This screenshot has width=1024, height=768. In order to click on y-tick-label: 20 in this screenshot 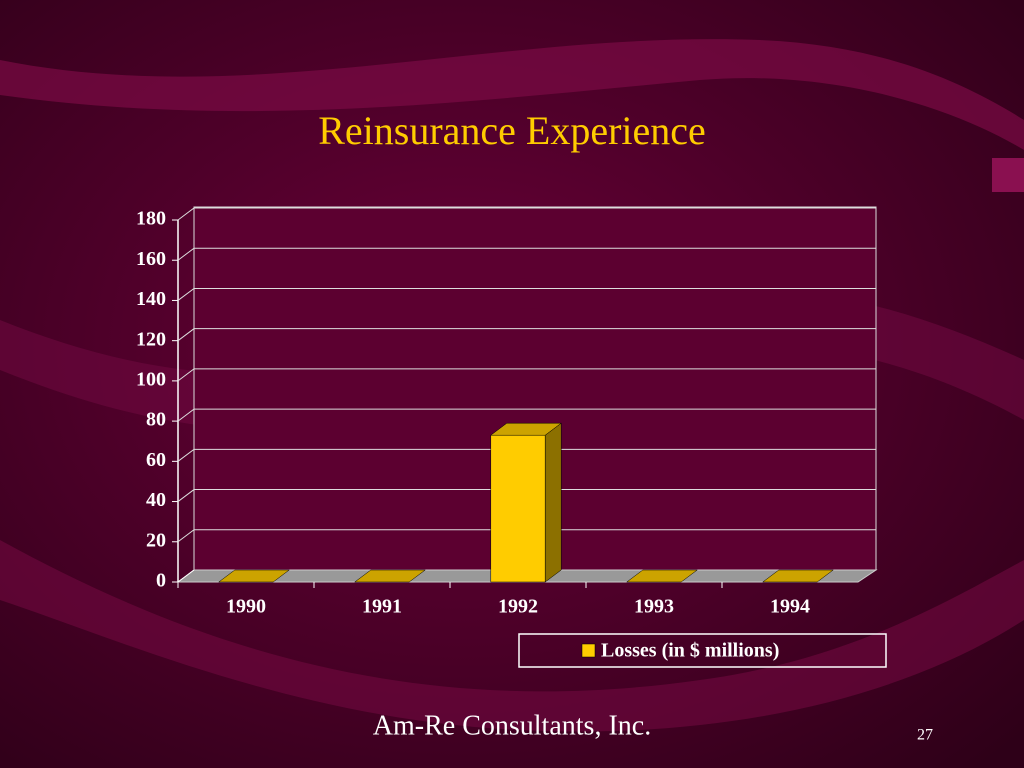, I will do `click(156, 540)`.